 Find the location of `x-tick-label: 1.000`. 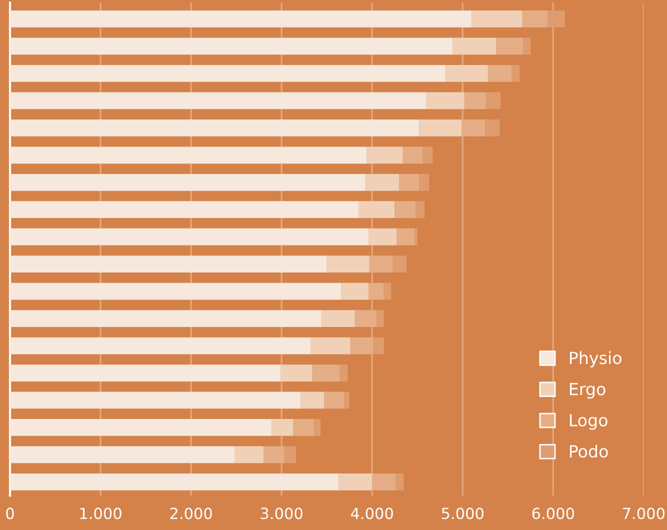

x-tick-label: 1.000 is located at coordinates (101, 514).